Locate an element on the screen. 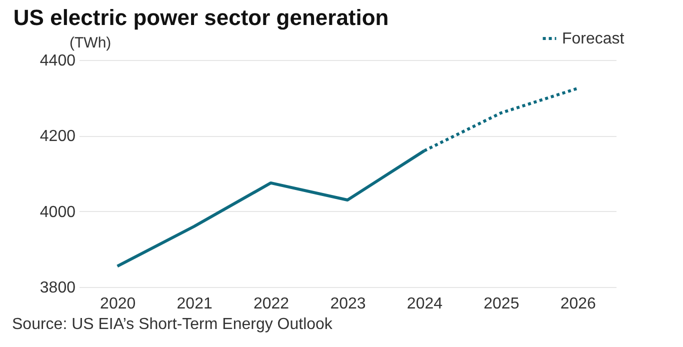 This screenshot has height=347, width=683. source-note: Source: US EIA’s Short-Term Energy Outlook is located at coordinates (172, 325).